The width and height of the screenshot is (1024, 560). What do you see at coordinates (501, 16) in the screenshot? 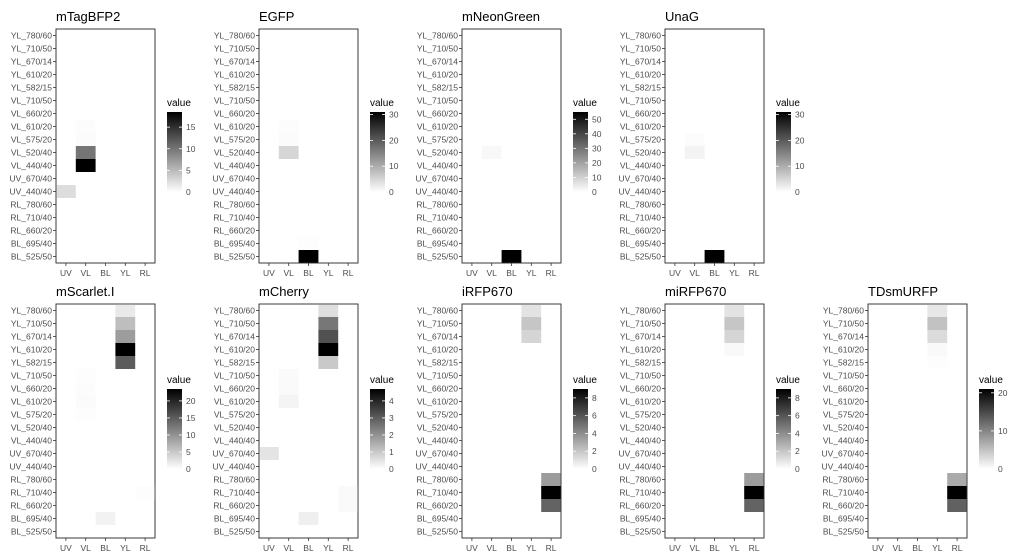
I see `panel-title: mNeonGreen` at bounding box center [501, 16].